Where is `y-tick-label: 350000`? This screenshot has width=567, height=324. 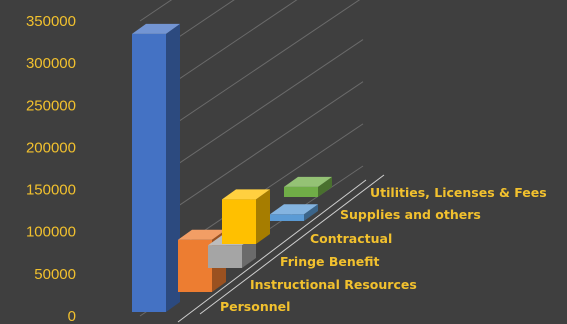 y-tick-label: 350000 is located at coordinates (51, 21).